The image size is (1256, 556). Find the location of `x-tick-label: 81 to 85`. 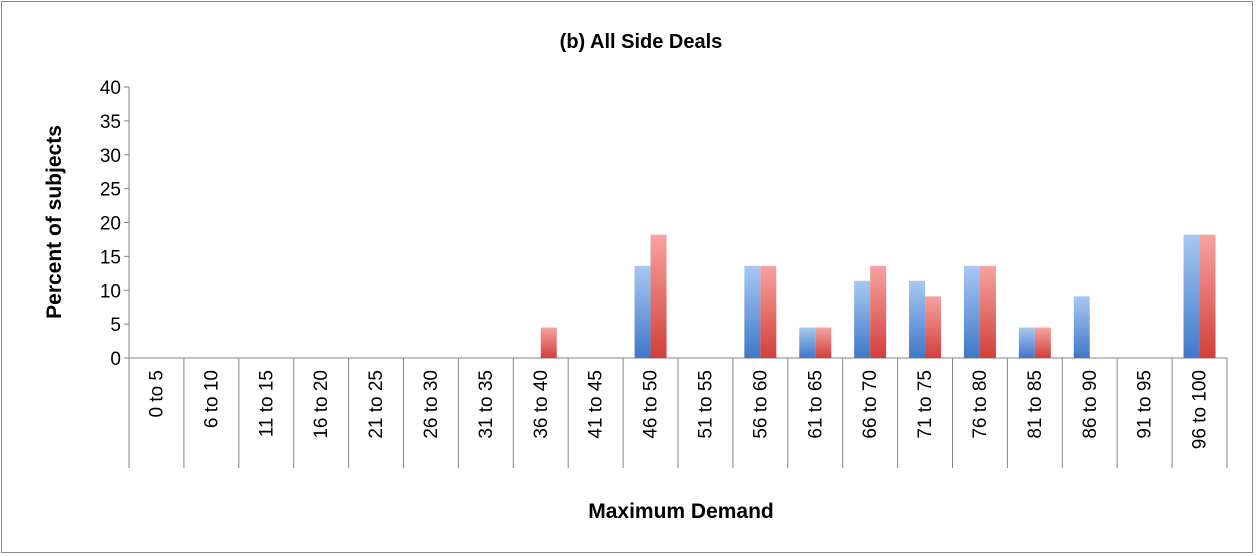

x-tick-label: 81 to 85 is located at coordinates (1035, 404).